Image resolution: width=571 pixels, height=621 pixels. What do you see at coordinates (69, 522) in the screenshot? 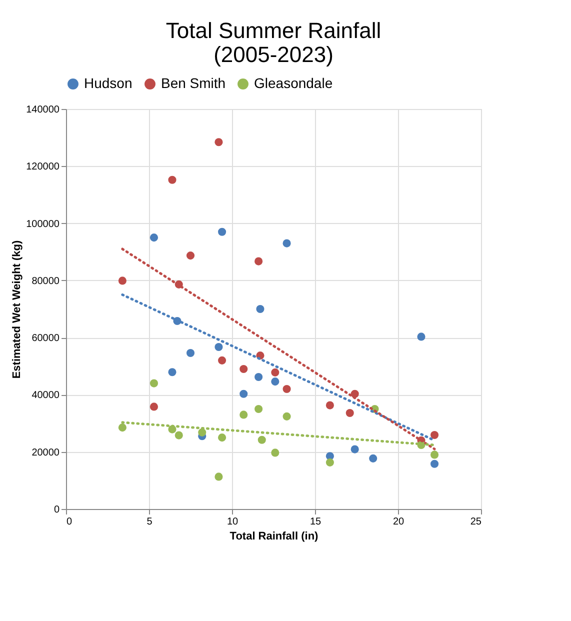
I see `x-tick-label: 0` at bounding box center [69, 522].